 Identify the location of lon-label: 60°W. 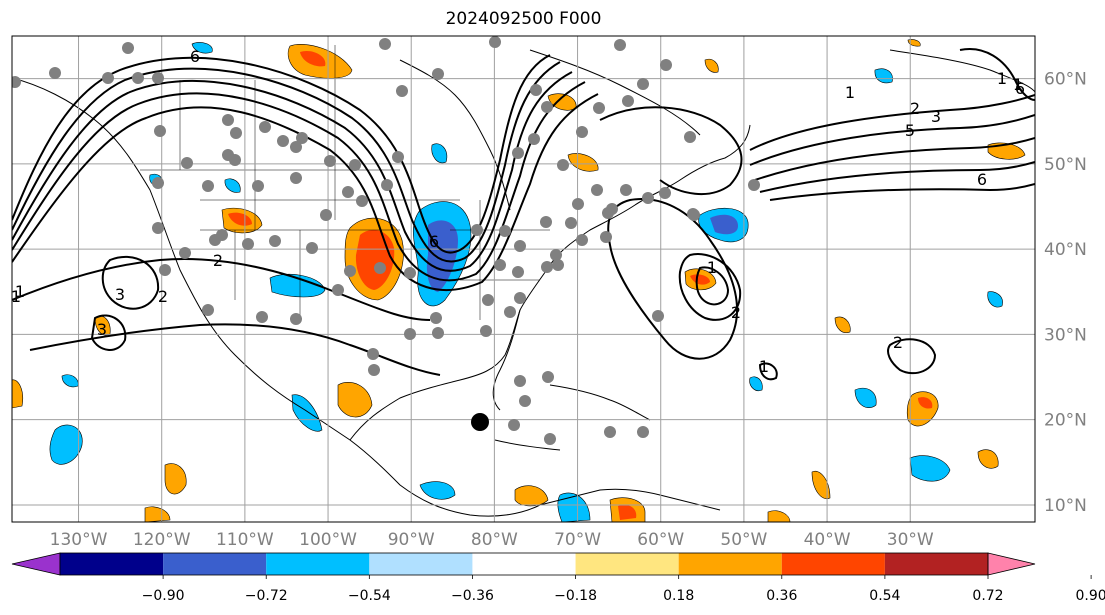
(660, 540).